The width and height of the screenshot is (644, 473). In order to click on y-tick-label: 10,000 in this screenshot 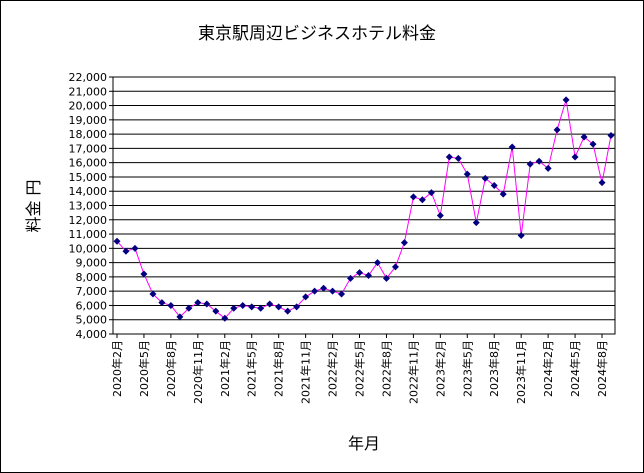, I will do `click(88, 248)`.